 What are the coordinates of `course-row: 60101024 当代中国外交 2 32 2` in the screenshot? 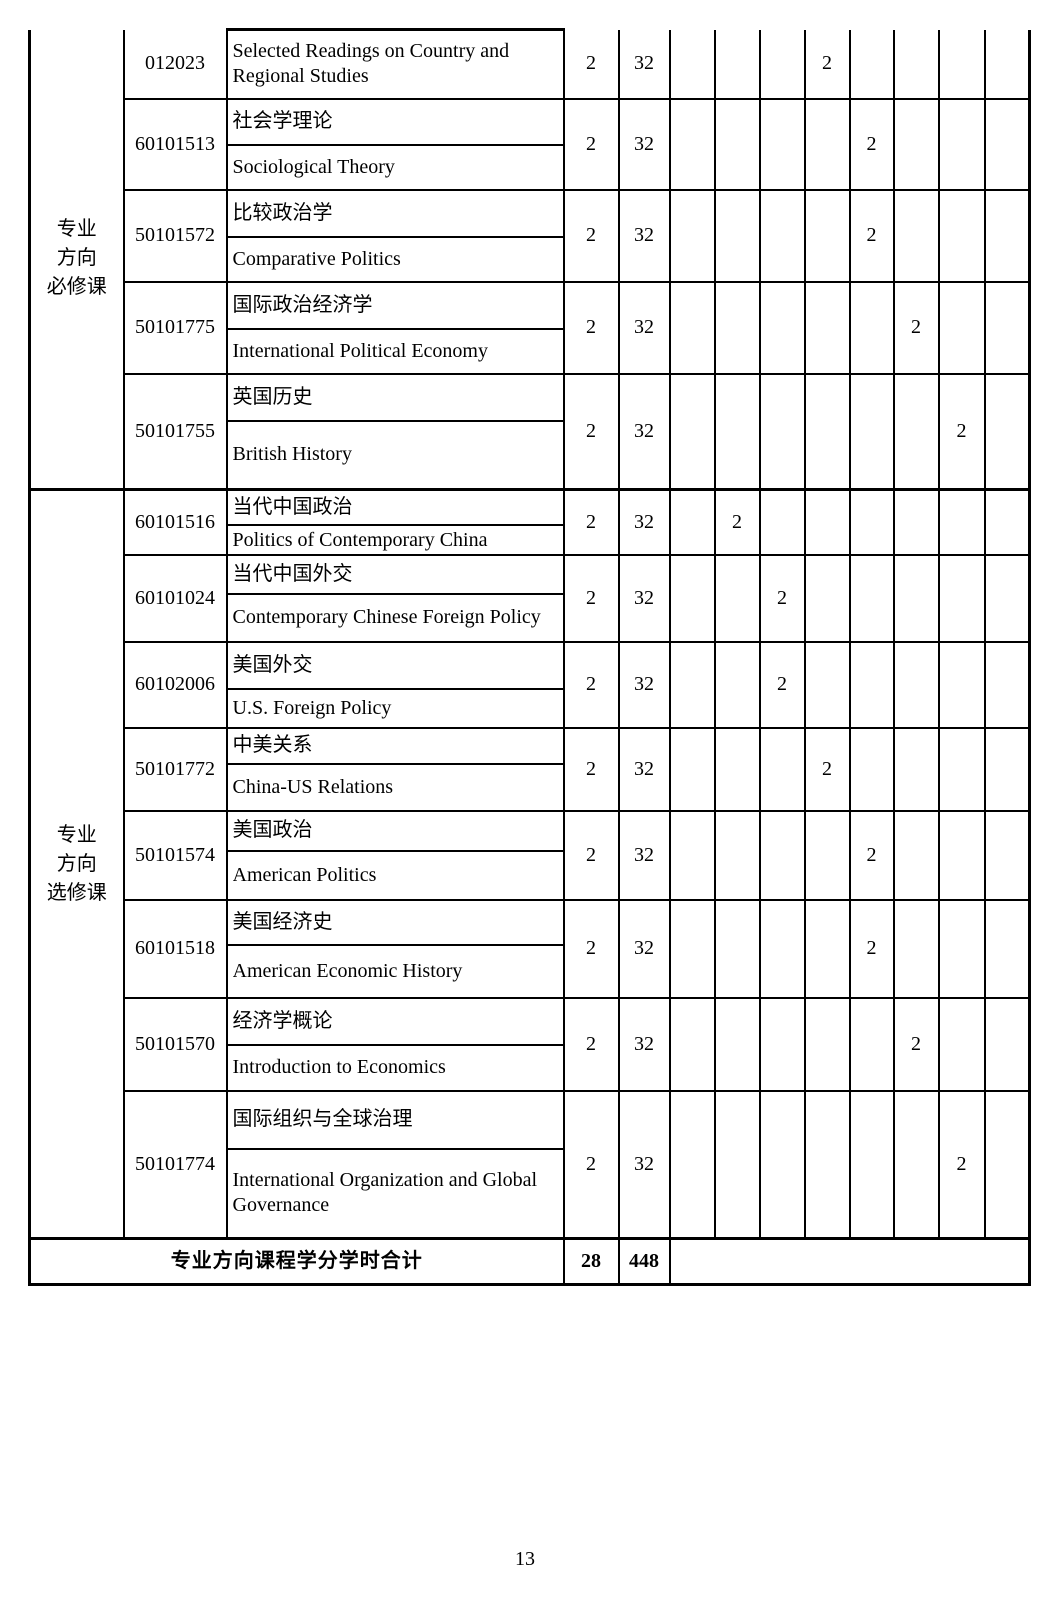 It's located at (530, 598).